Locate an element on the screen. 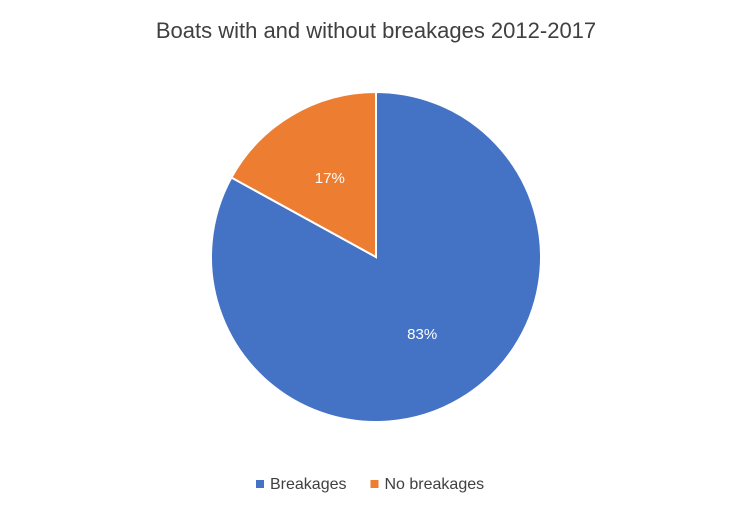  data-label: 83% is located at coordinates (422, 334).